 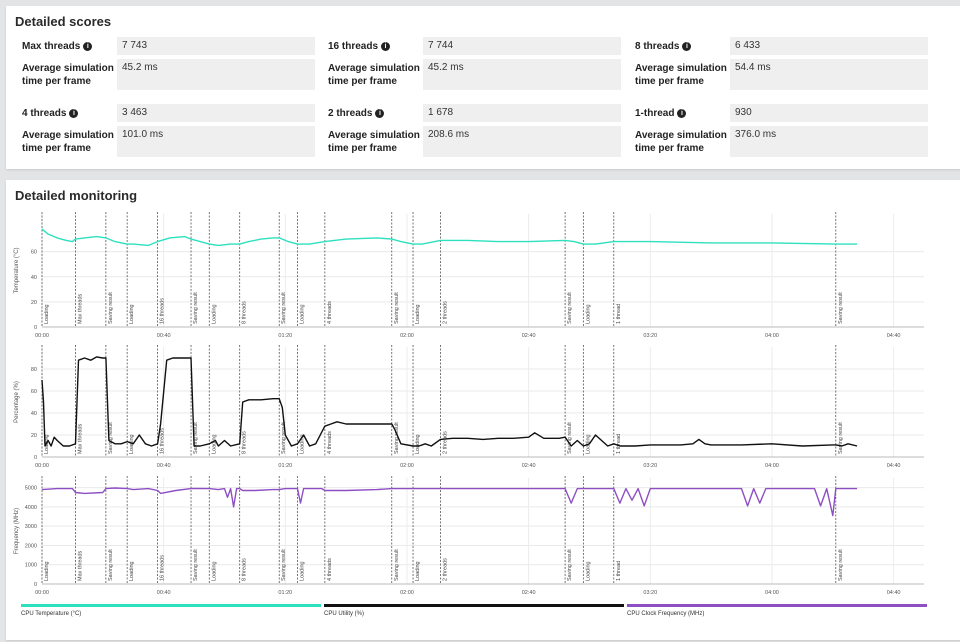 I want to click on score-label-text: Max threads, so click(x=51, y=46).